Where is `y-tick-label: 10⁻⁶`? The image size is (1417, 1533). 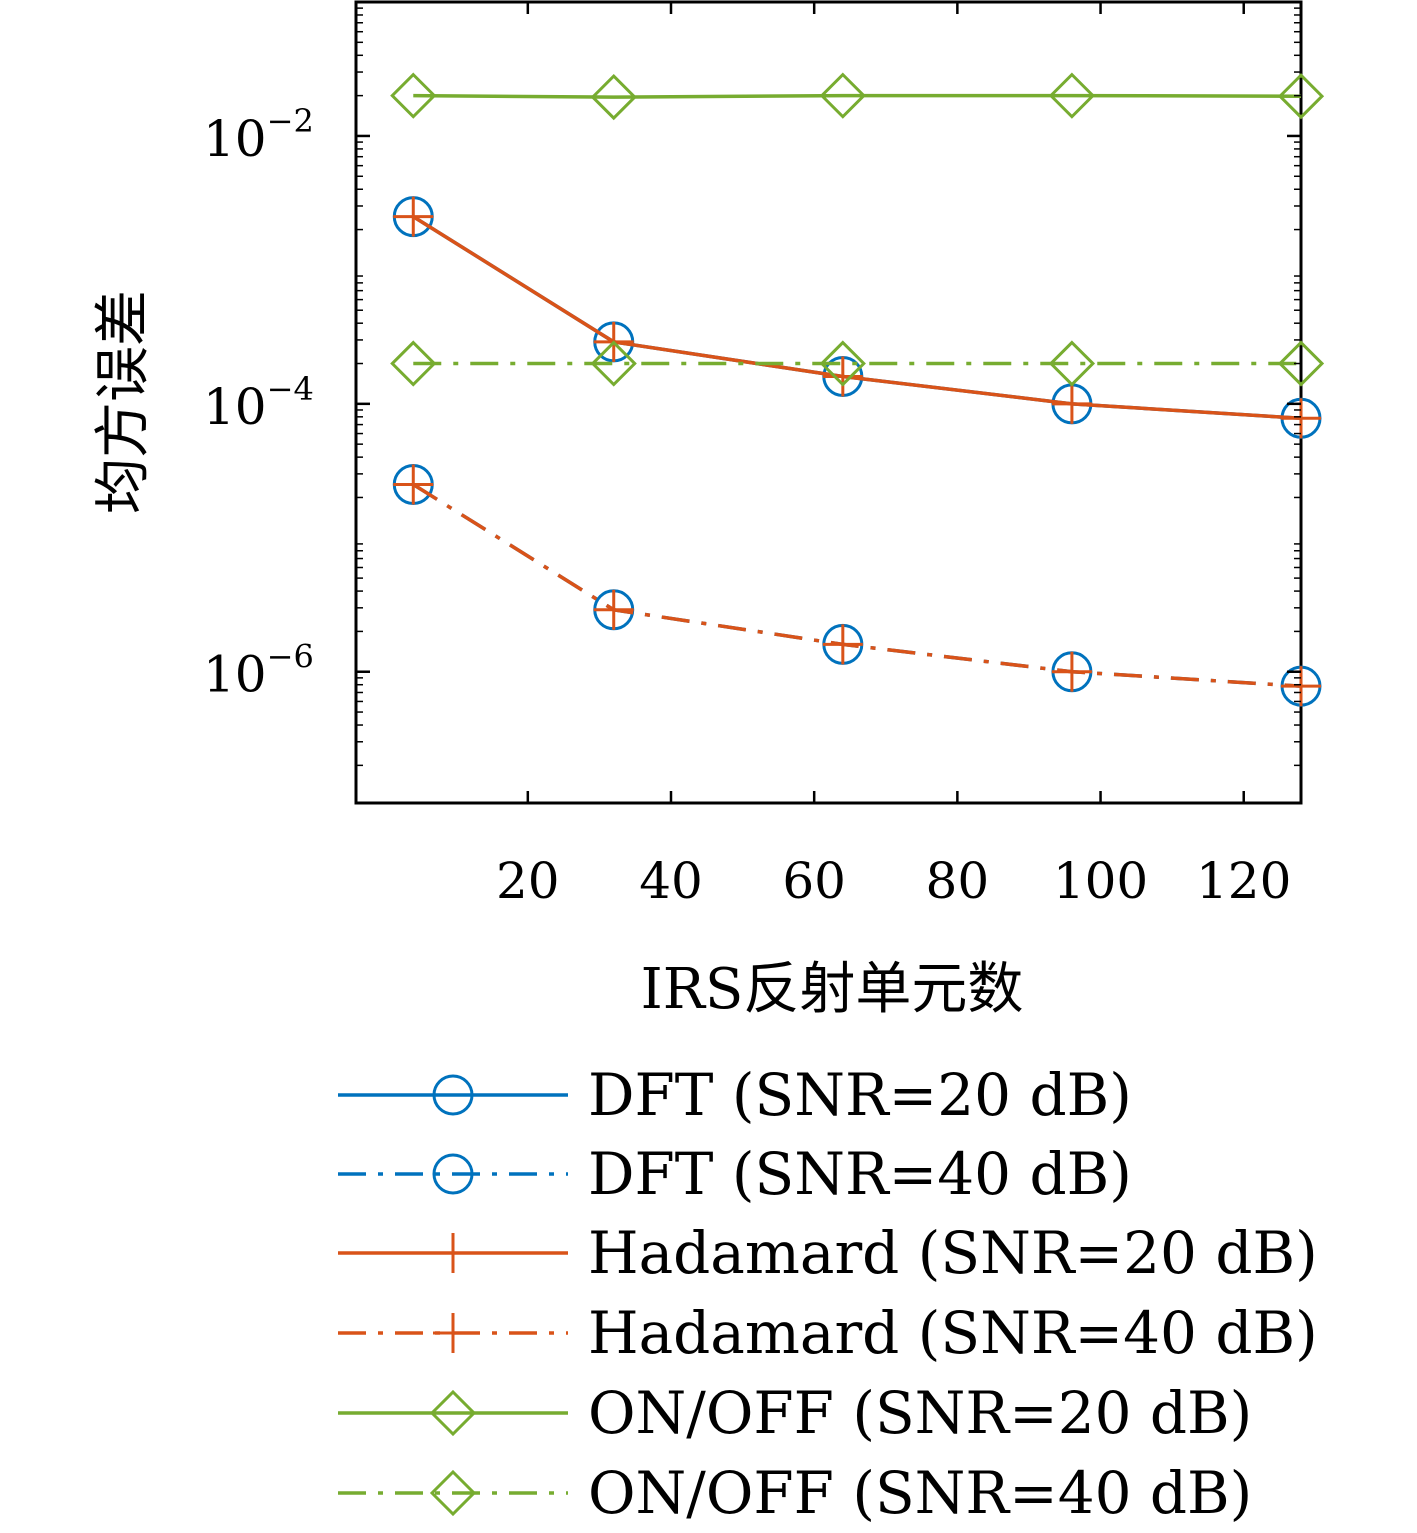
y-tick-label: 10⁻⁶ is located at coordinates (258, 671).